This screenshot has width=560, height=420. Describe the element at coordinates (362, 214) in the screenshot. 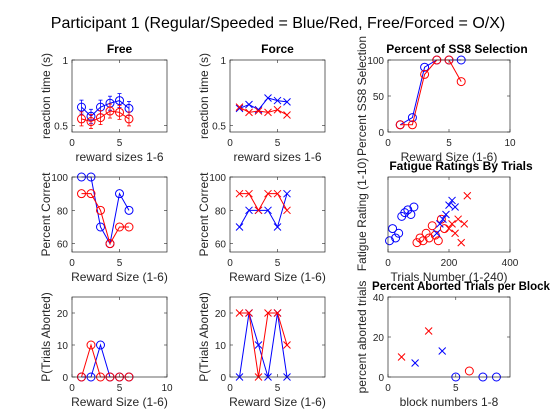

I see `y-axis-label: Fatigue Rating (1-10)` at that location.